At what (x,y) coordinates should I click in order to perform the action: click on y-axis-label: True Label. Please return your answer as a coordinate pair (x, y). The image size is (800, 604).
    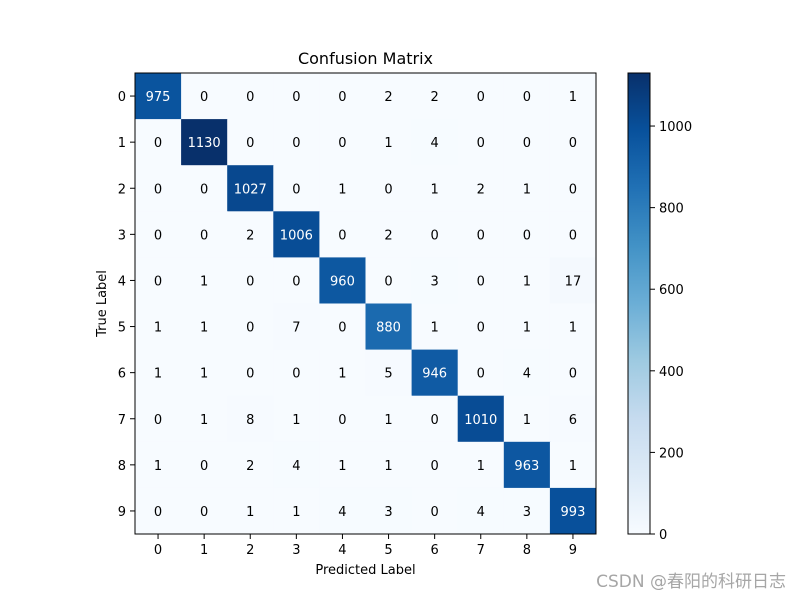
    Looking at the image, I should click on (102, 304).